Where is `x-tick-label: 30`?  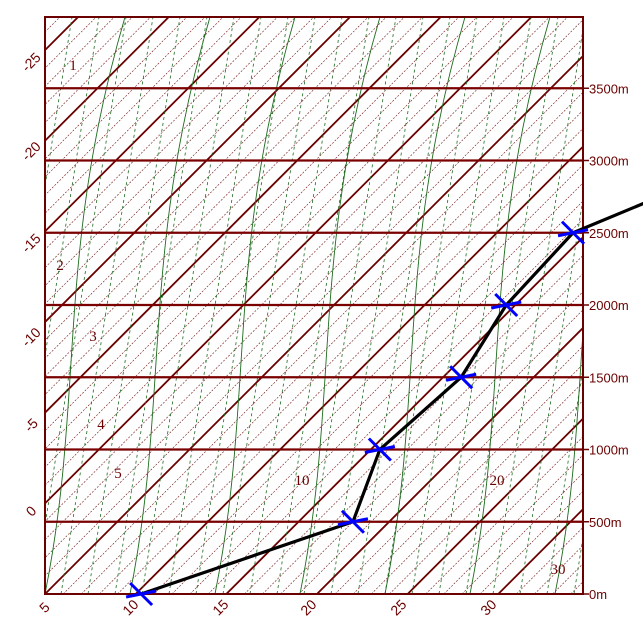
x-tick-label: 30 is located at coordinates (488, 607).